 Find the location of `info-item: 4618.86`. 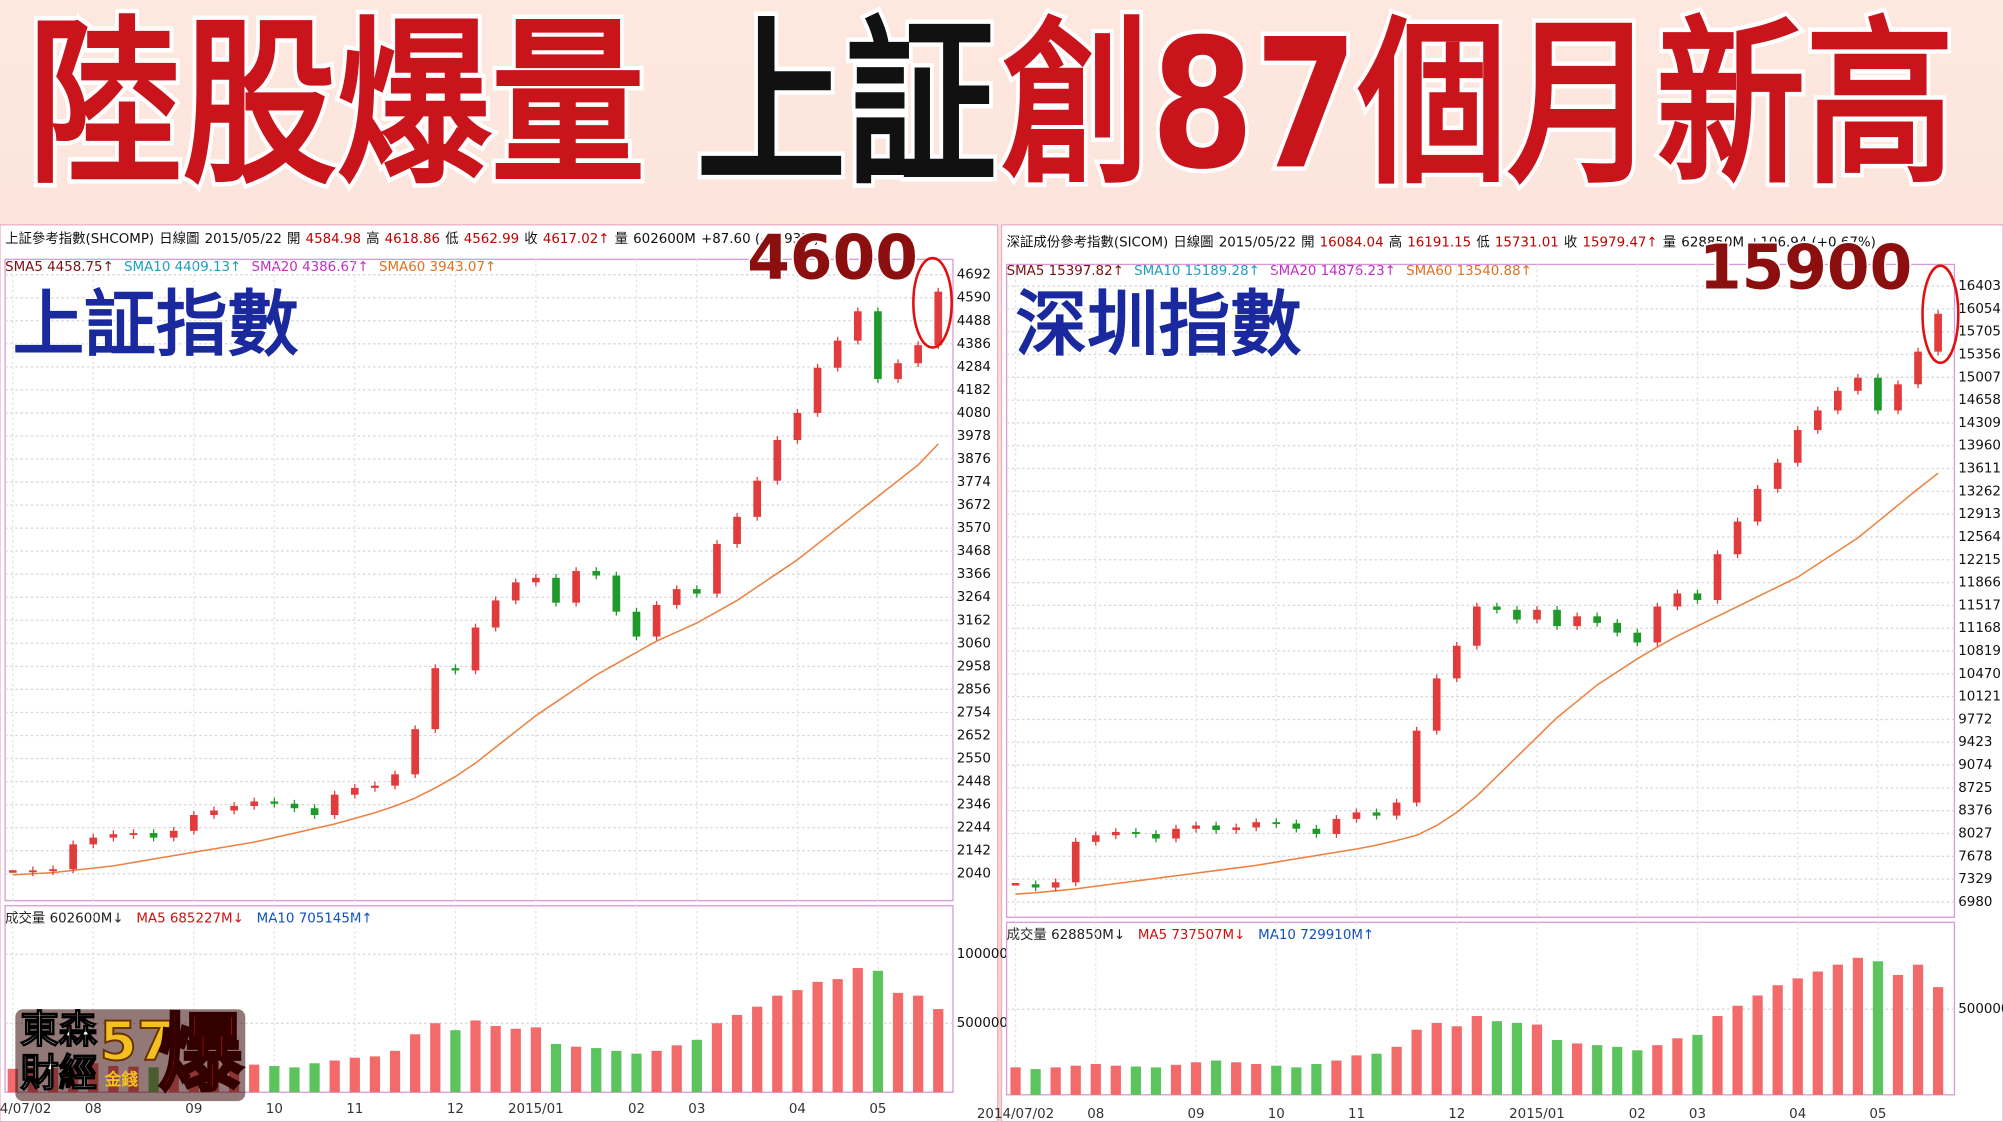

info-item: 4618.86 is located at coordinates (412, 239).